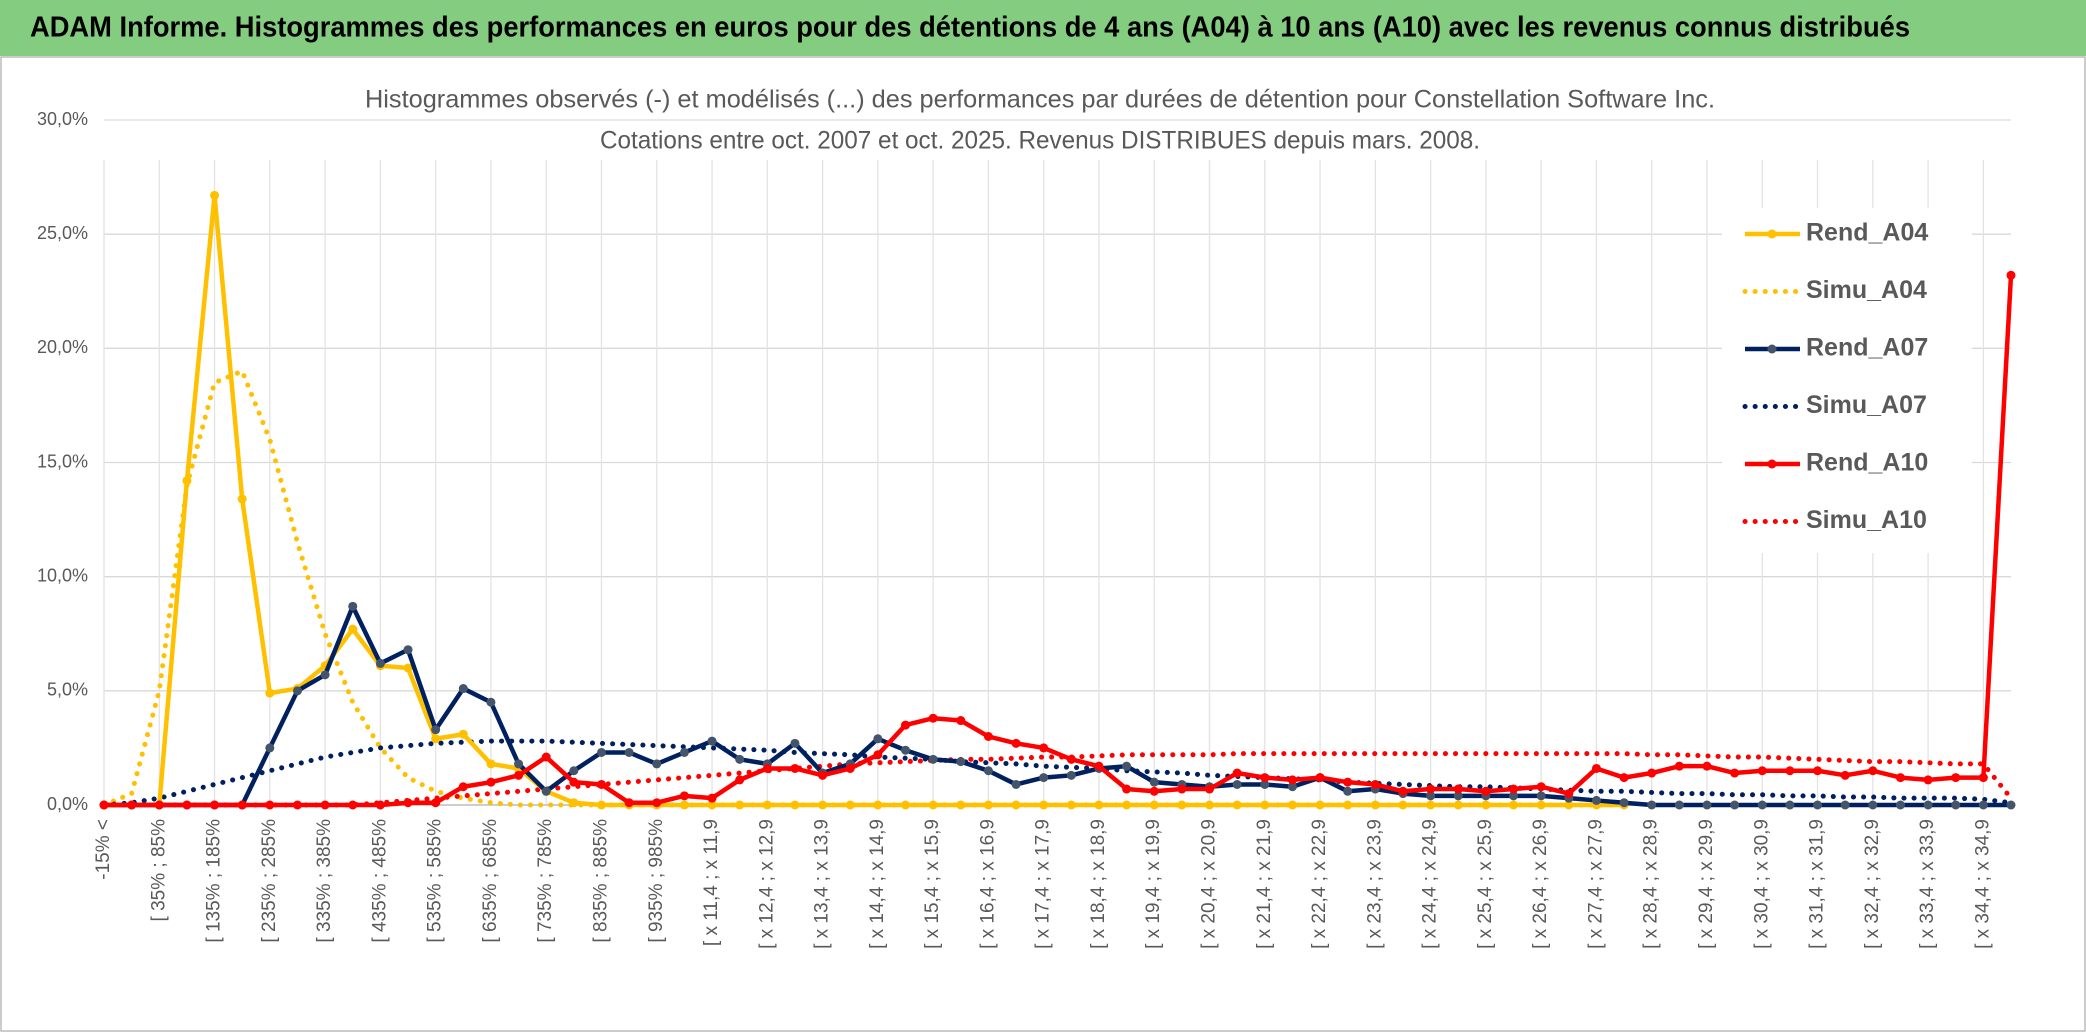 The height and width of the screenshot is (1033, 2086). I want to click on legend-label: Rend_A07, so click(1867, 348).